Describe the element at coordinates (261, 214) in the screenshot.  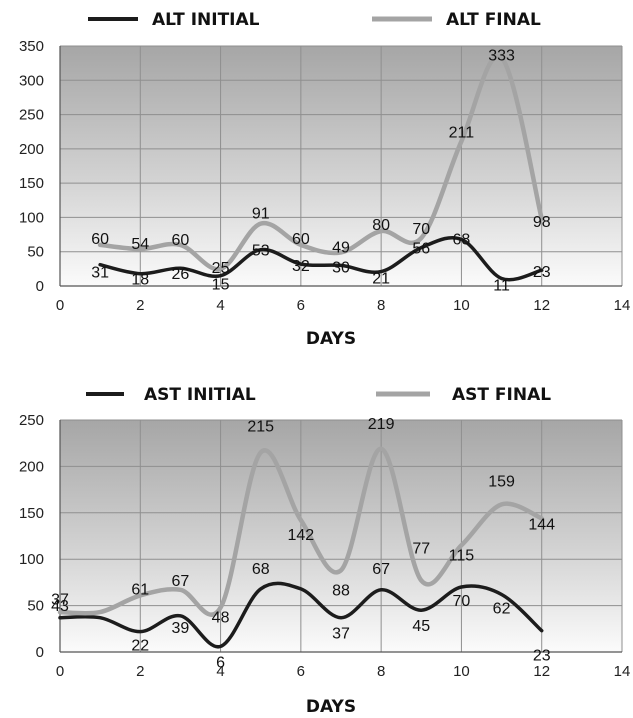
I see `data-label: 91` at that location.